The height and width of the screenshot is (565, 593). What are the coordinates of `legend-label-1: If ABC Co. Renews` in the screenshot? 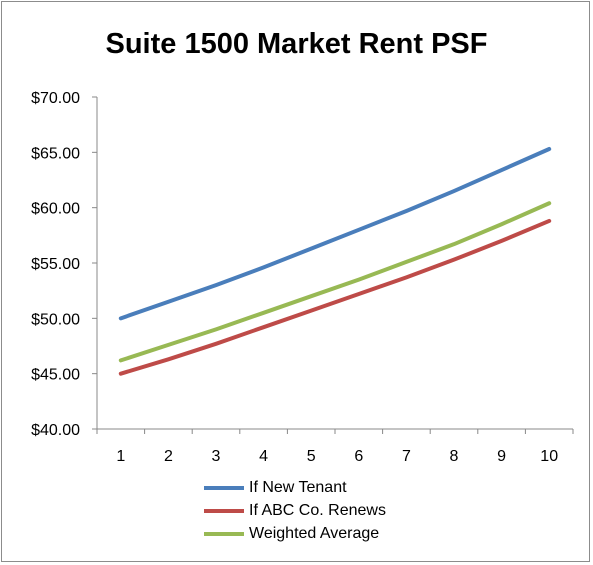 It's located at (317, 510).